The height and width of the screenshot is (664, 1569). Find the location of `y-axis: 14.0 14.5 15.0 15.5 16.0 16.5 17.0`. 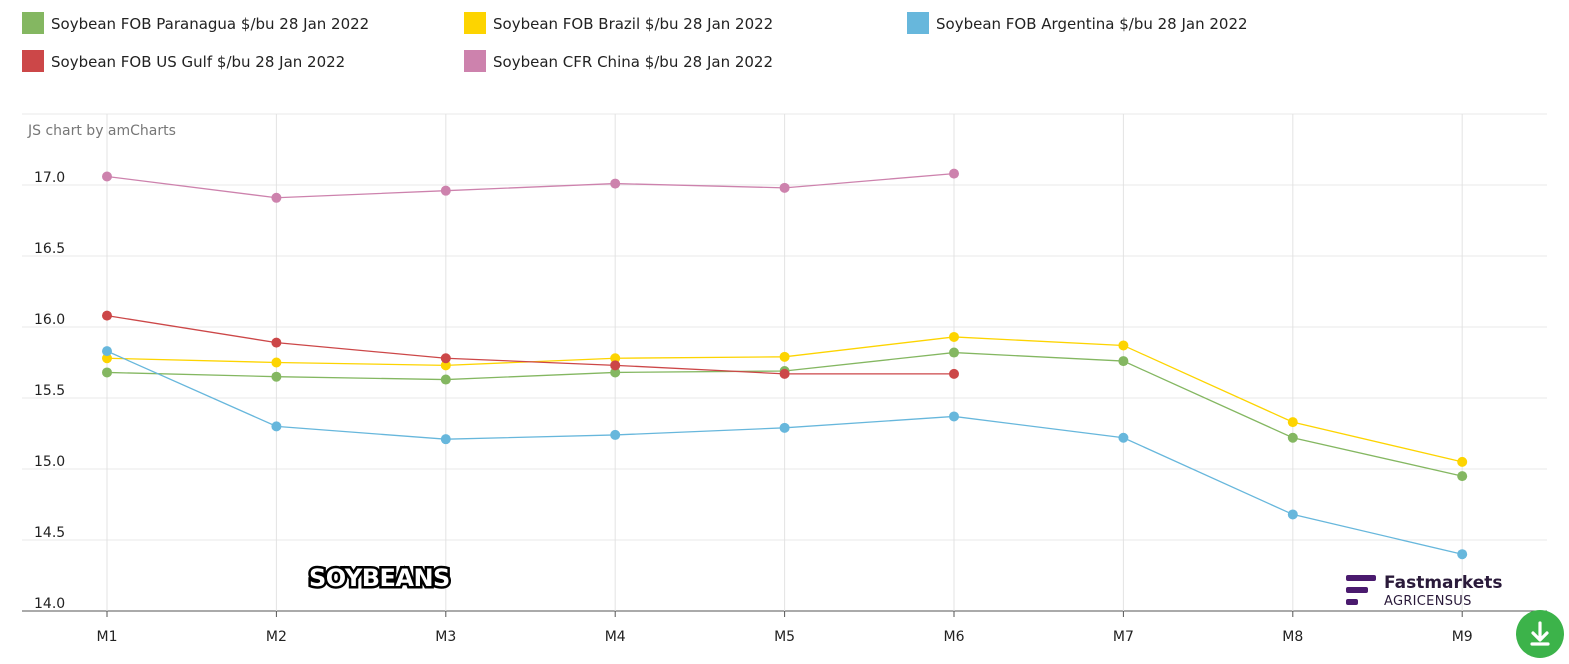

y-axis: 14.0 14.5 15.0 15.5 16.0 16.5 17.0 is located at coordinates (49, 391).